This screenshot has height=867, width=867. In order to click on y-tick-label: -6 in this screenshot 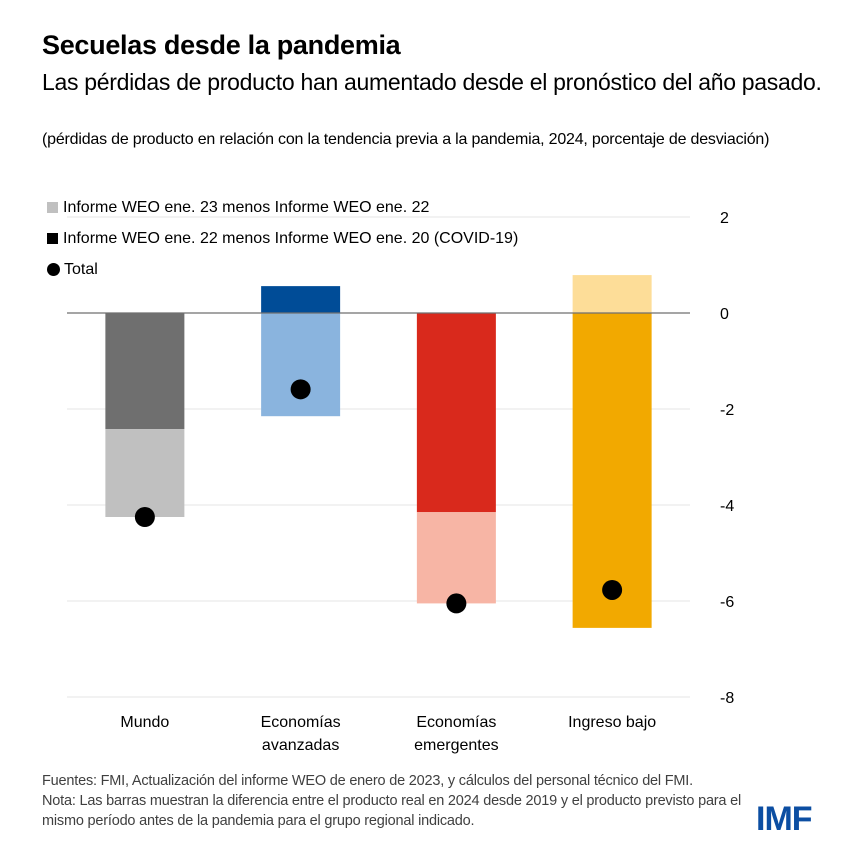, I will do `click(727, 602)`.